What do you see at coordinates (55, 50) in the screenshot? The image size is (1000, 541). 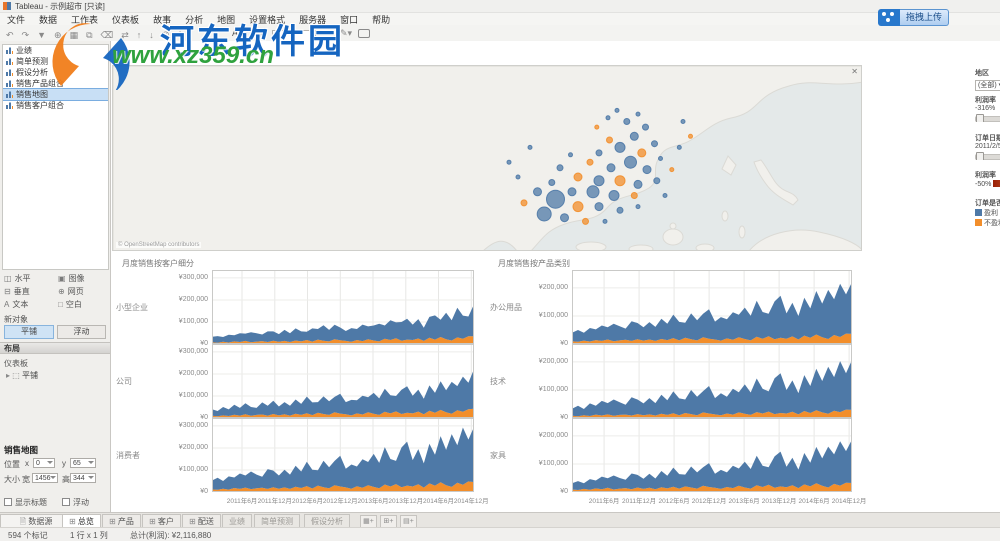 I see `worksheet-item-0: 业绩` at bounding box center [55, 50].